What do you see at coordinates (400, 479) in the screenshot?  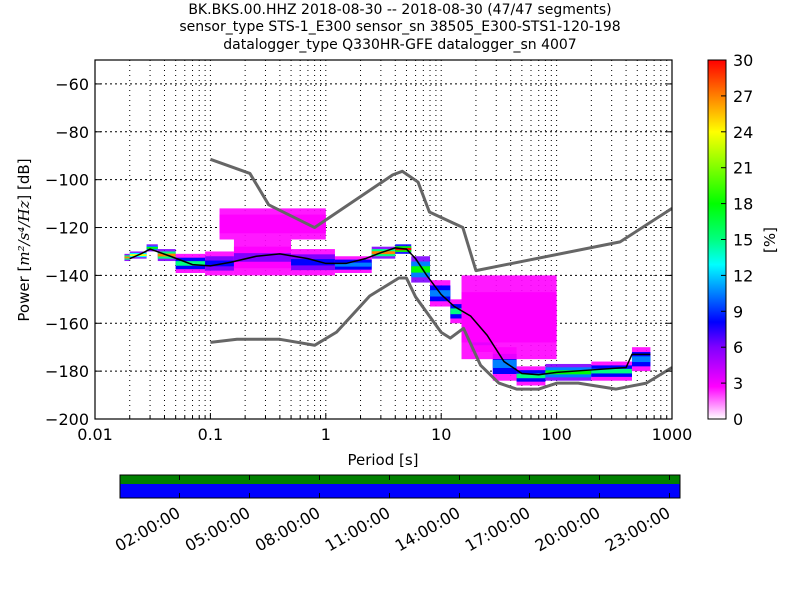 I see `timeline-row-data-availability` at bounding box center [400, 479].